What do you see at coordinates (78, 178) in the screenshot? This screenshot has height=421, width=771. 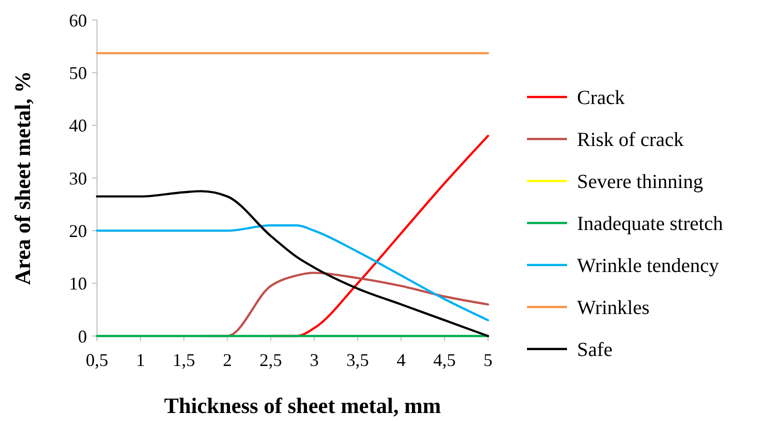 I see `y-tick-label: 30` at bounding box center [78, 178].